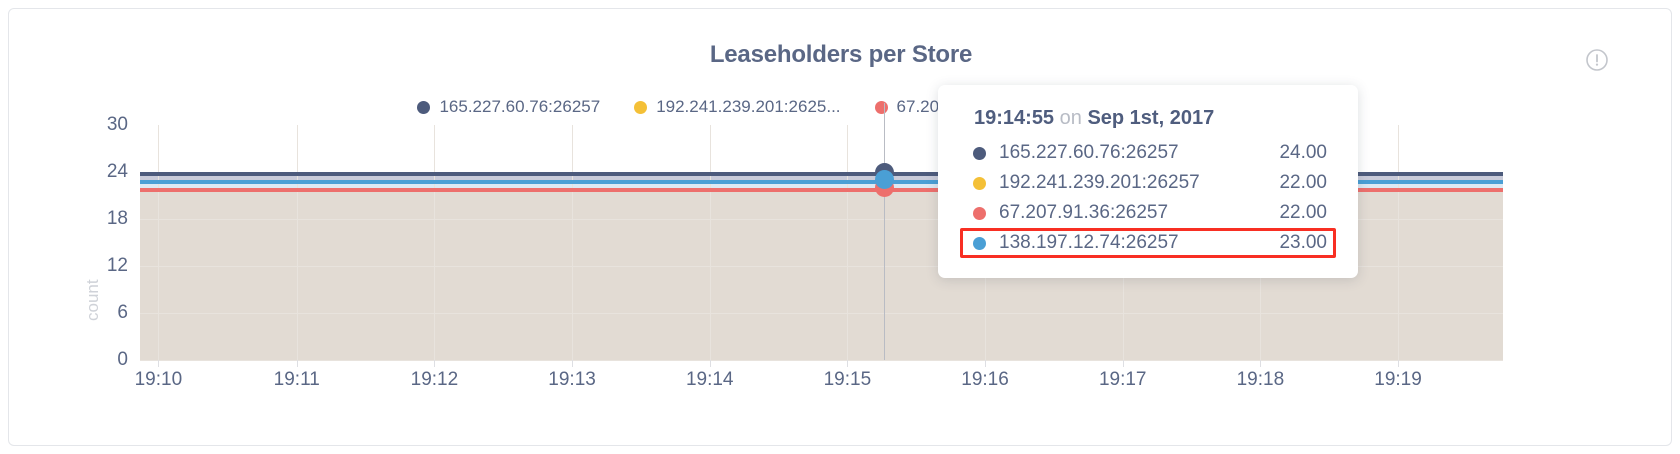 The image size is (1680, 454). What do you see at coordinates (985, 379) in the screenshot?
I see `x-tick-label: 19:16` at bounding box center [985, 379].